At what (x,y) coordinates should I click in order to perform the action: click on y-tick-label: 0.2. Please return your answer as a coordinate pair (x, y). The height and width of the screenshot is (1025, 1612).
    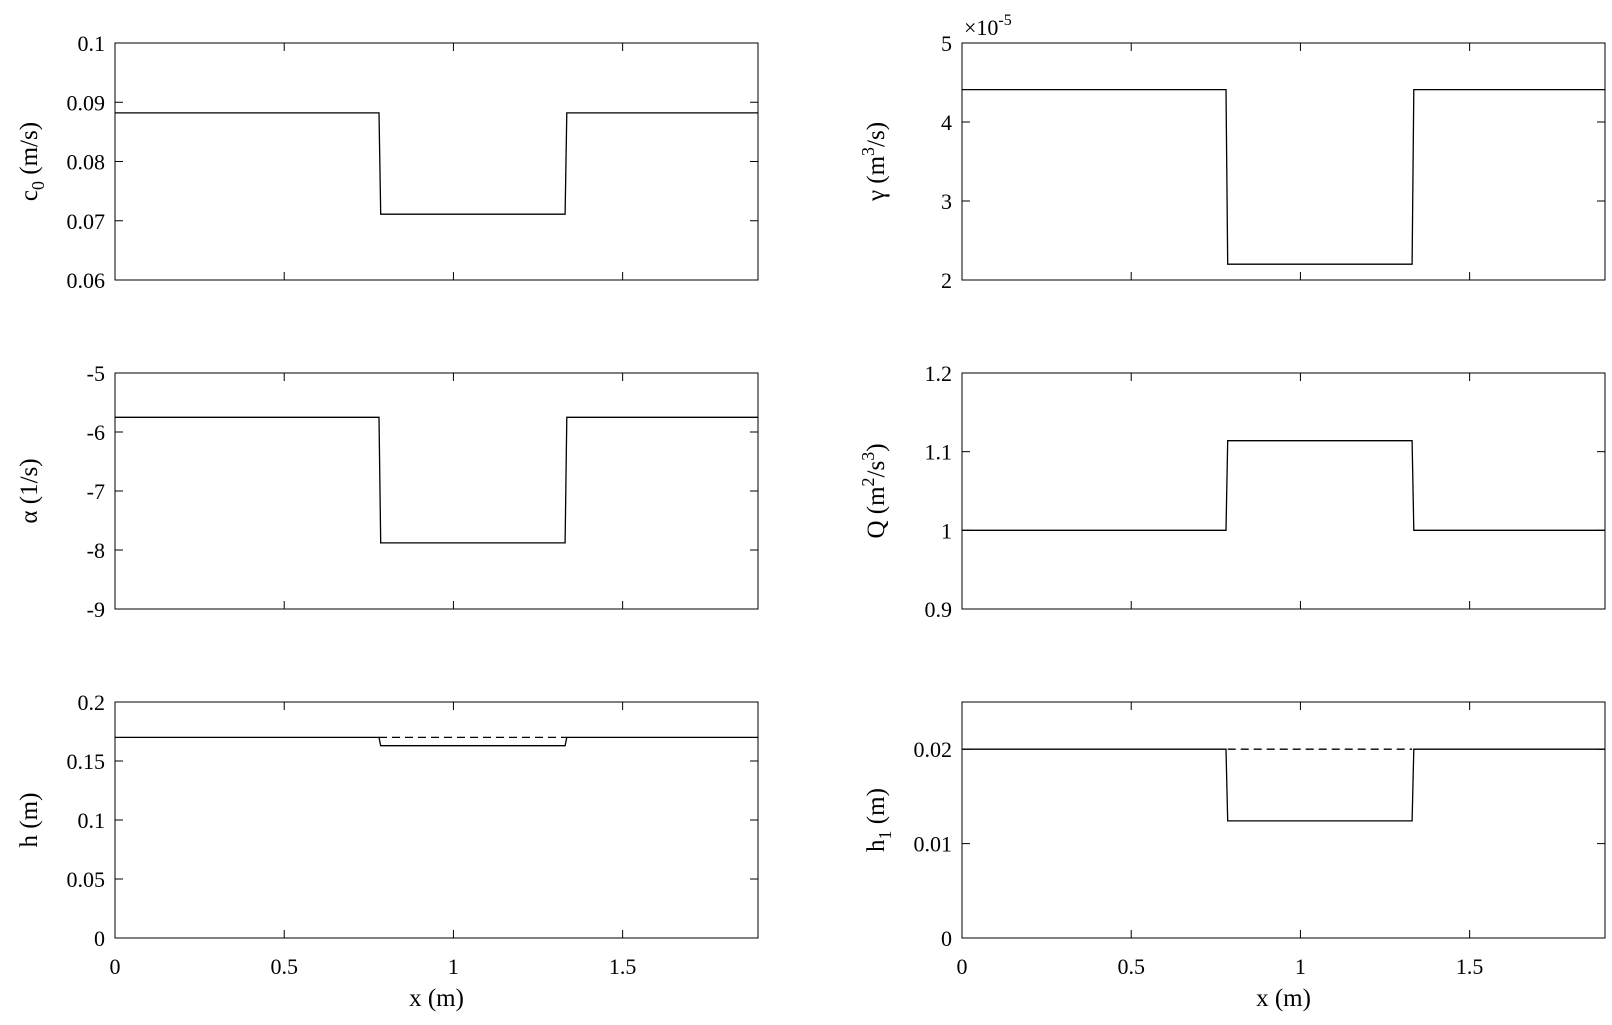
    Looking at the image, I should click on (92, 702).